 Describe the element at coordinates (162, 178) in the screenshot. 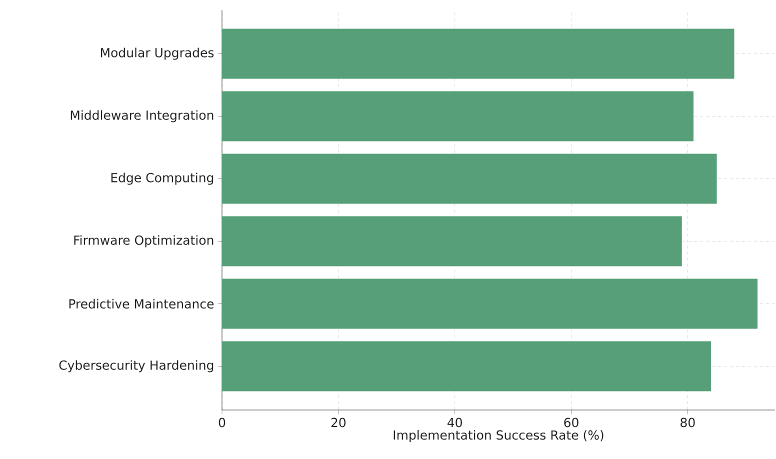

I see `y-tick-label: Edge Computing` at that location.